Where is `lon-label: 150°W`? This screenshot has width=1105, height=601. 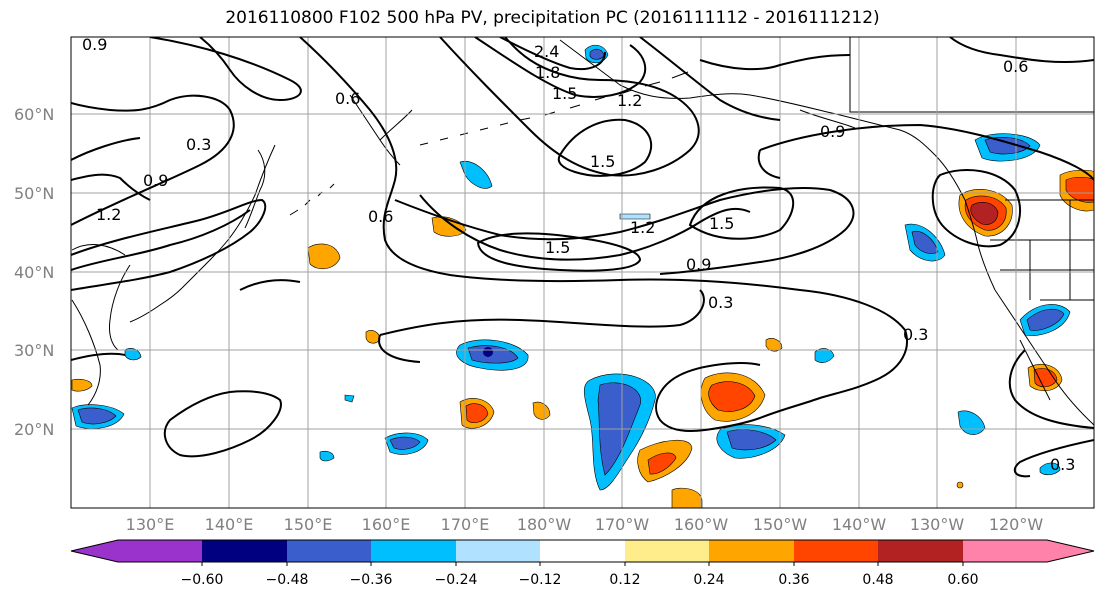
lon-label: 150°W is located at coordinates (780, 524).